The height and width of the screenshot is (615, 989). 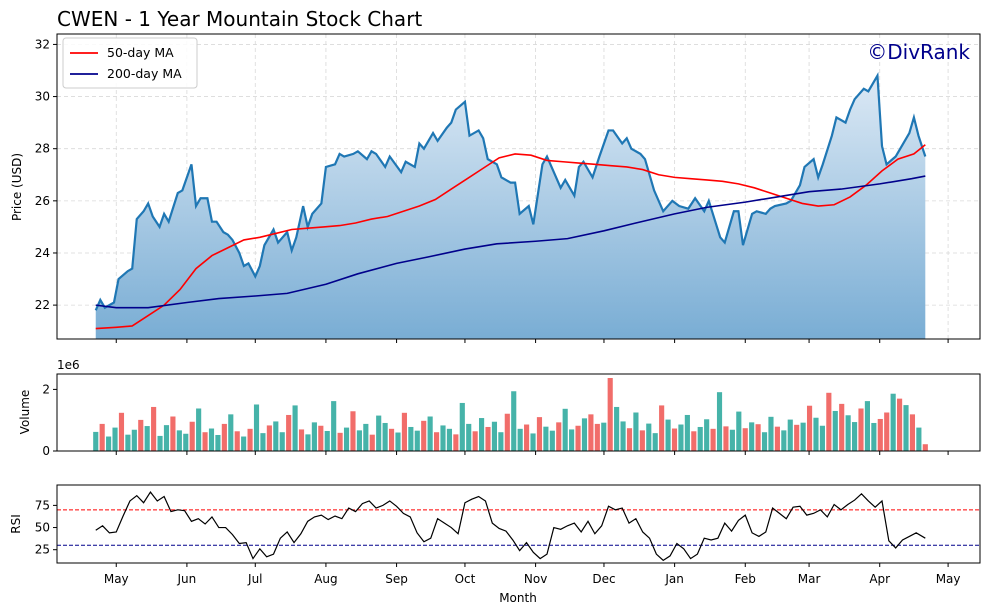 What do you see at coordinates (535, 579) in the screenshot?
I see `month-xtick-label: Nov` at bounding box center [535, 579].